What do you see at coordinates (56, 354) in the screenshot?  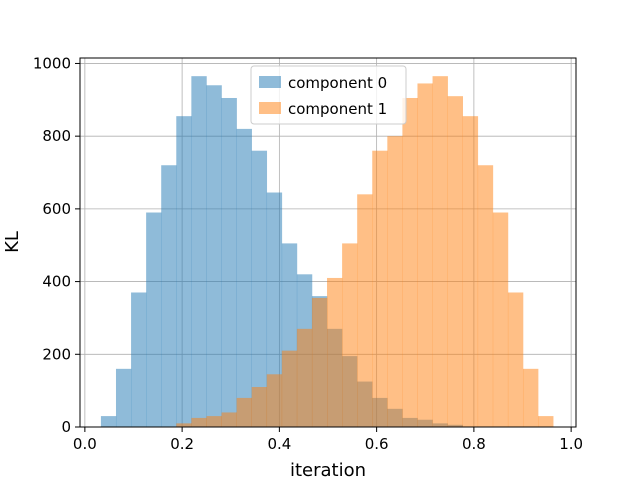 I see `y-tick-label: 200` at bounding box center [56, 354].